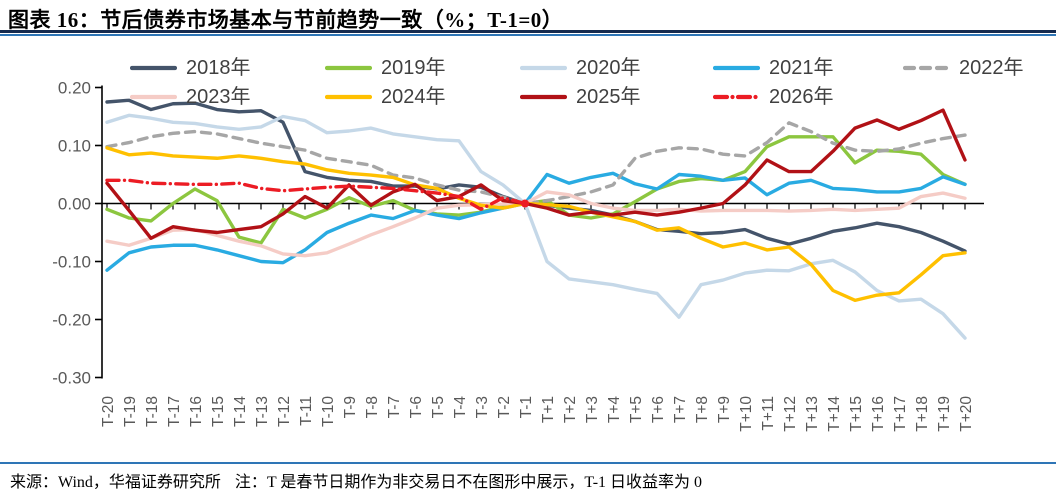  What do you see at coordinates (856, 414) in the screenshot?
I see `x-axis-label: T+15` at bounding box center [856, 414].